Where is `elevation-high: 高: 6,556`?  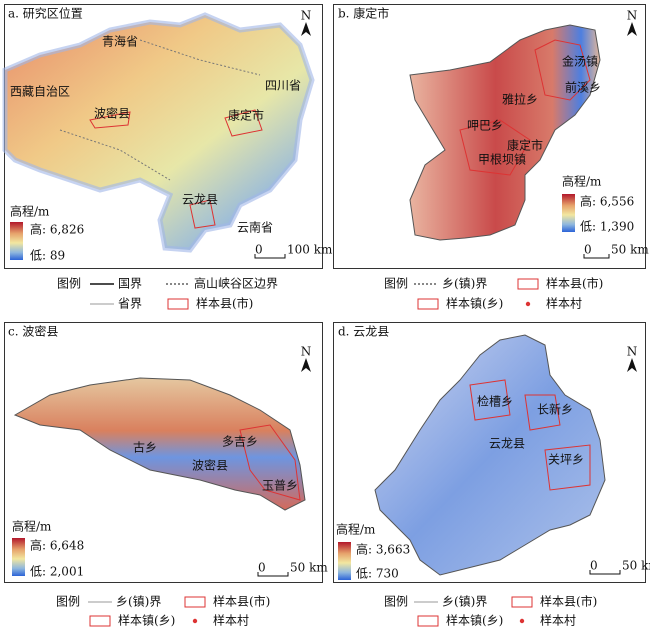 elevation-high: 高: 6,556 is located at coordinates (607, 201).